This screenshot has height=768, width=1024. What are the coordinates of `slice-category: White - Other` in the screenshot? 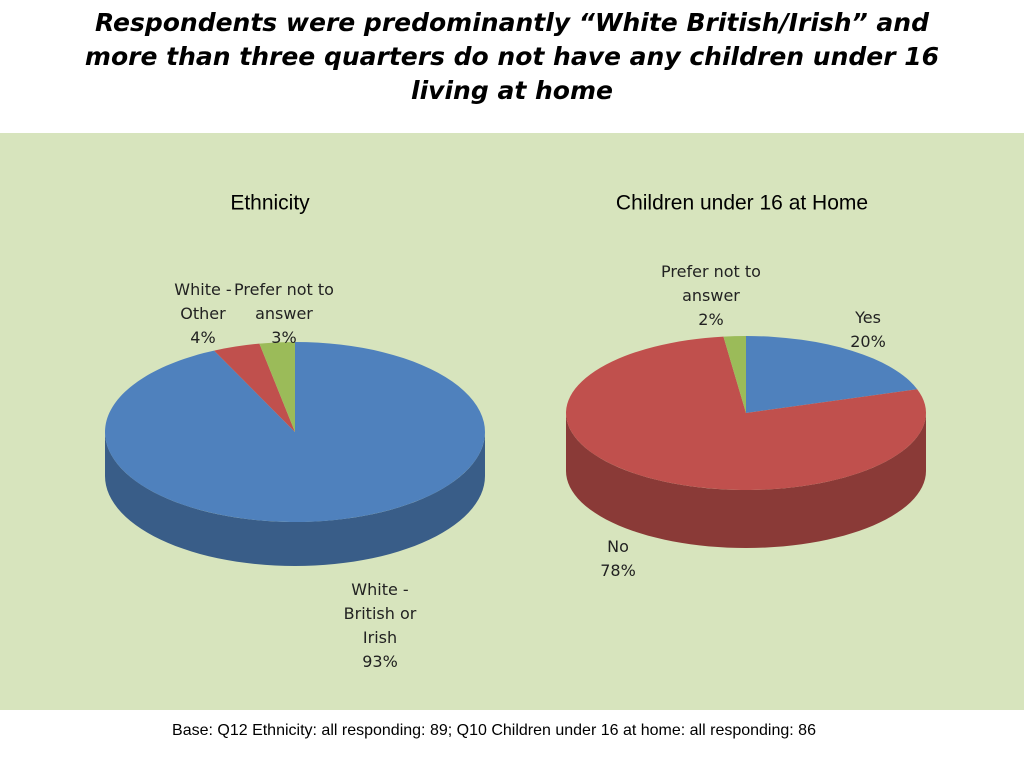 It's located at (203, 301).